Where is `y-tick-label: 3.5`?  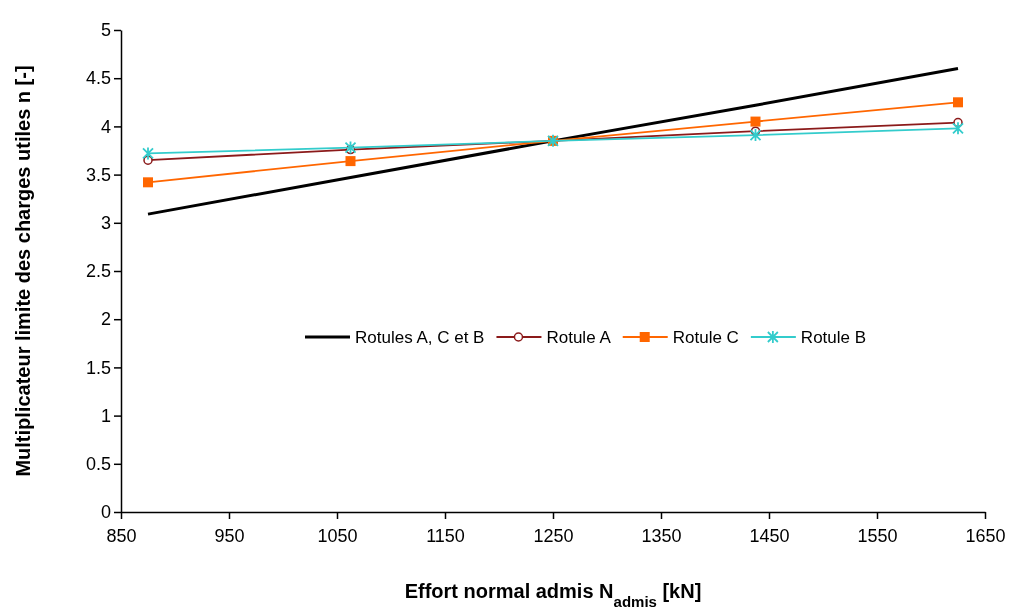 y-tick-label: 3.5 is located at coordinates (98, 174).